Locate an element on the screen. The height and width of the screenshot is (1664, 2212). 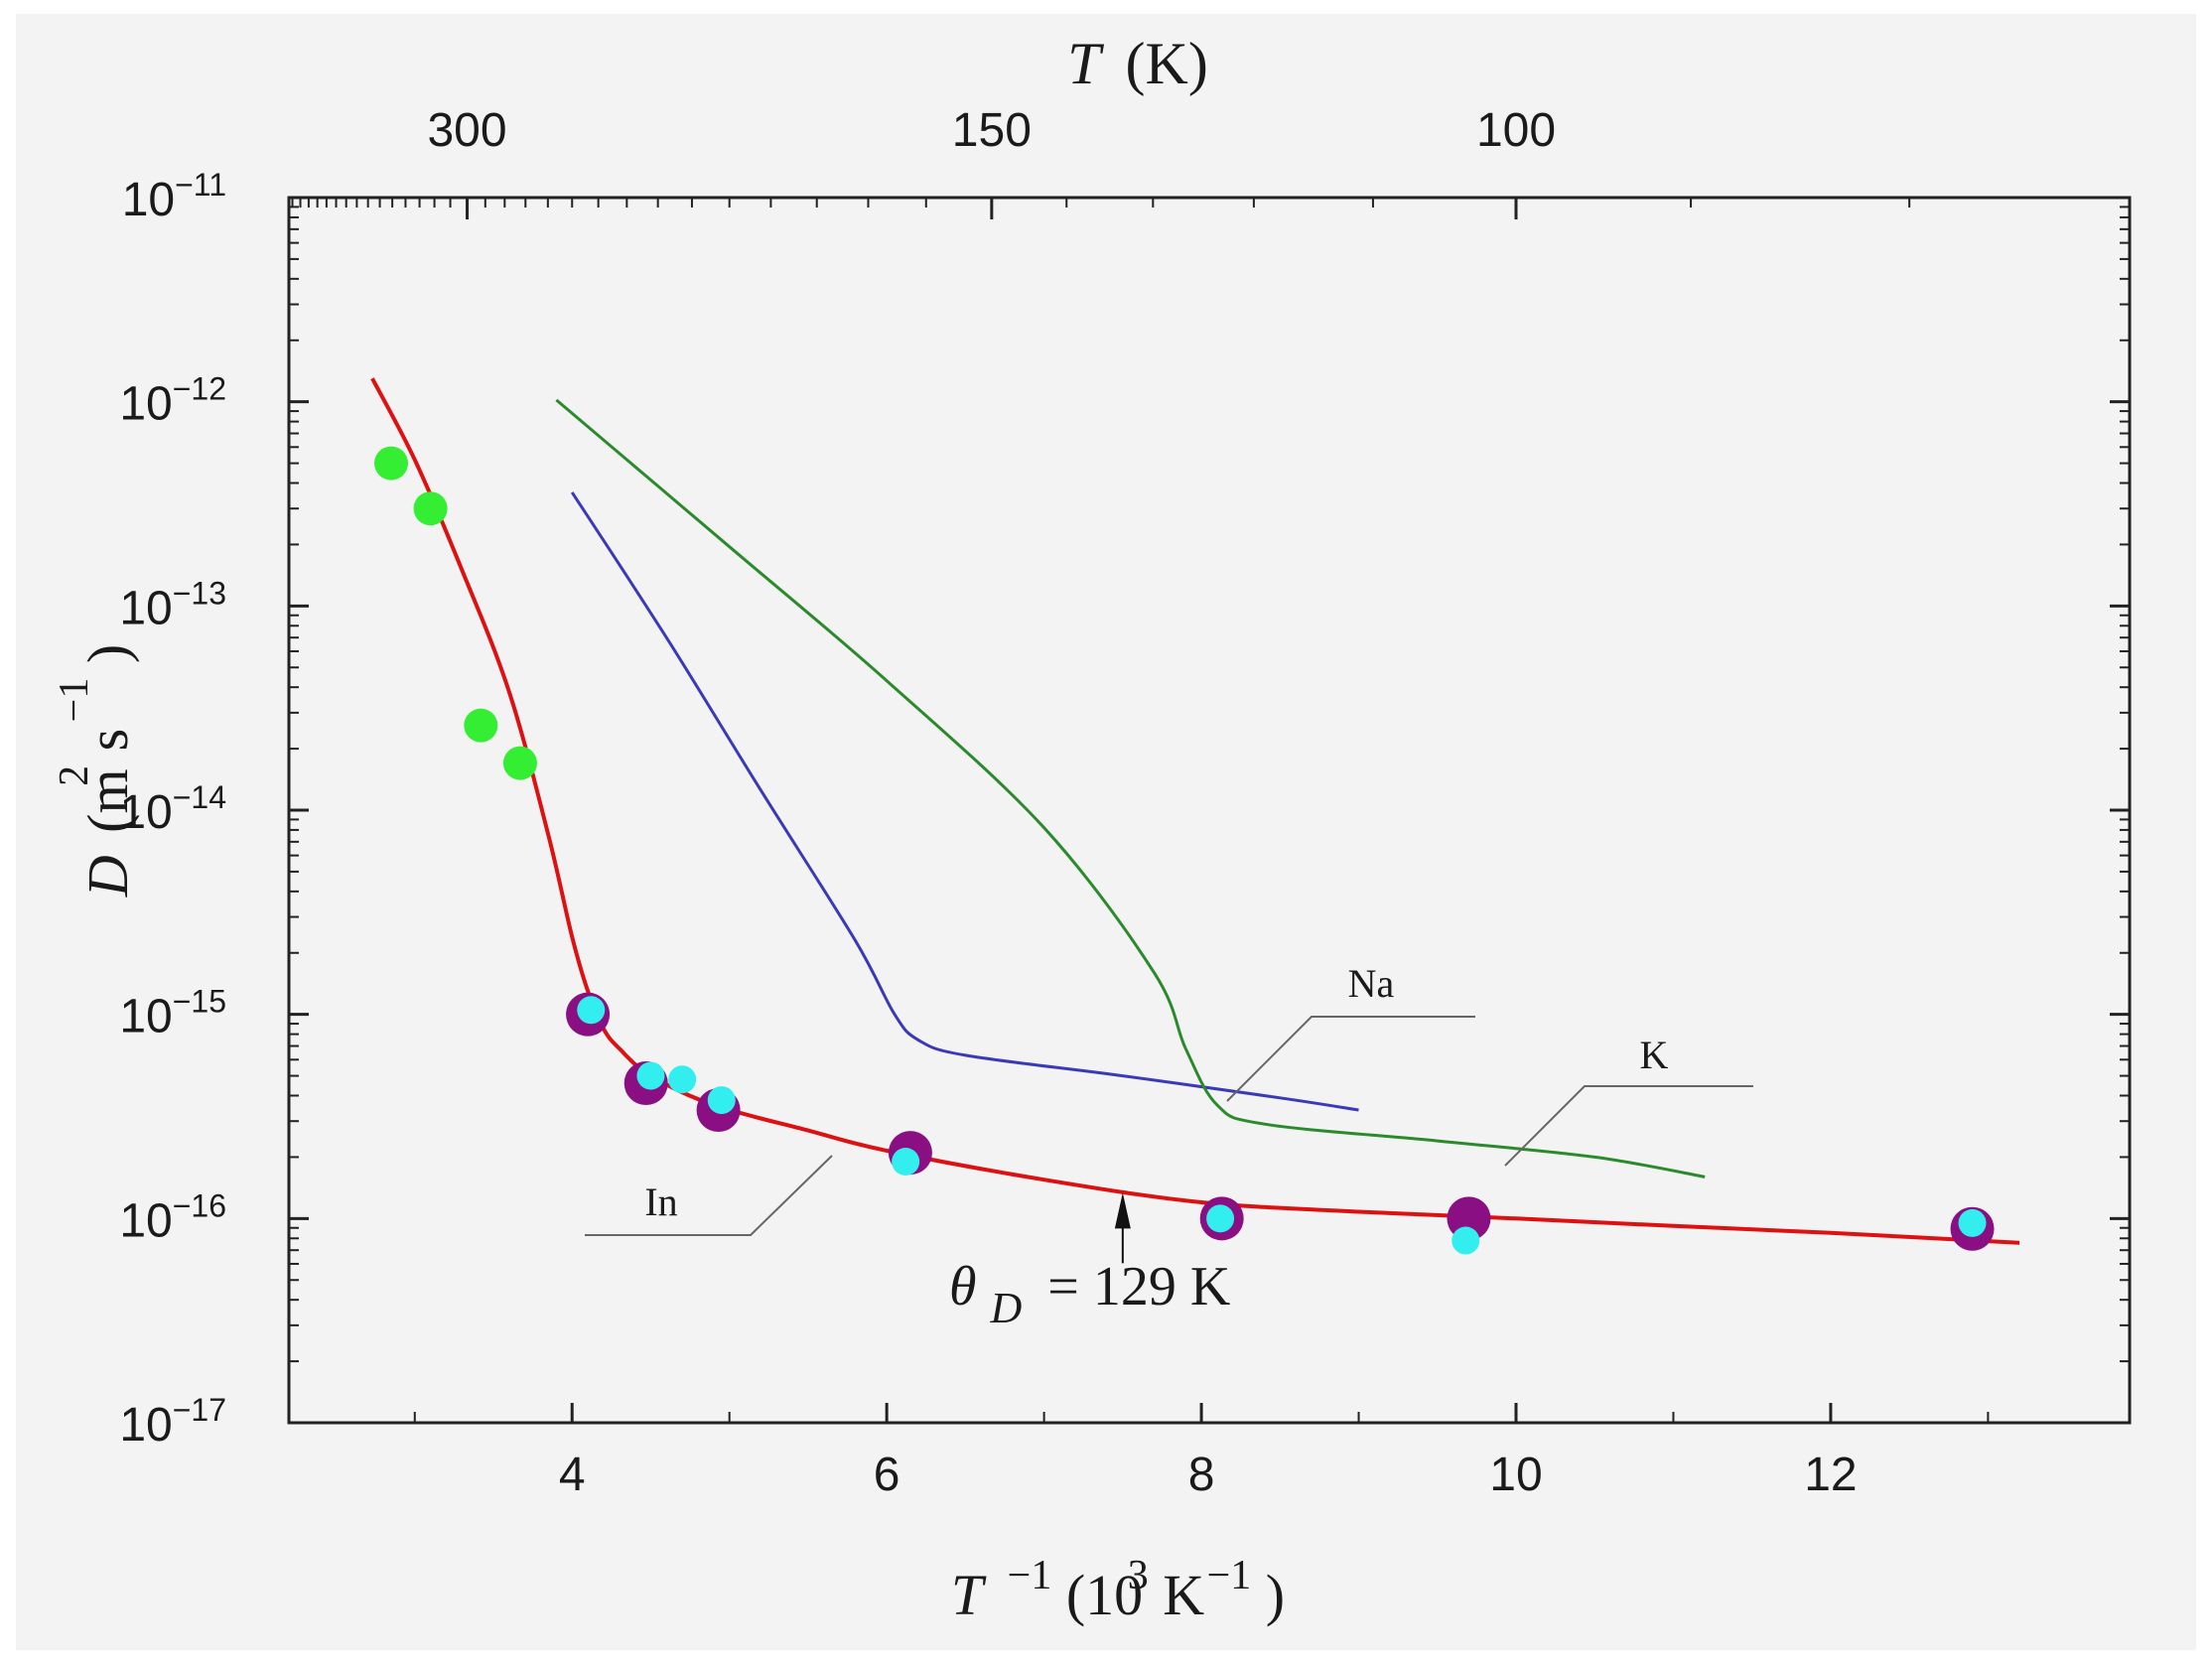
x-tick-label: 4 is located at coordinates (572, 1475).